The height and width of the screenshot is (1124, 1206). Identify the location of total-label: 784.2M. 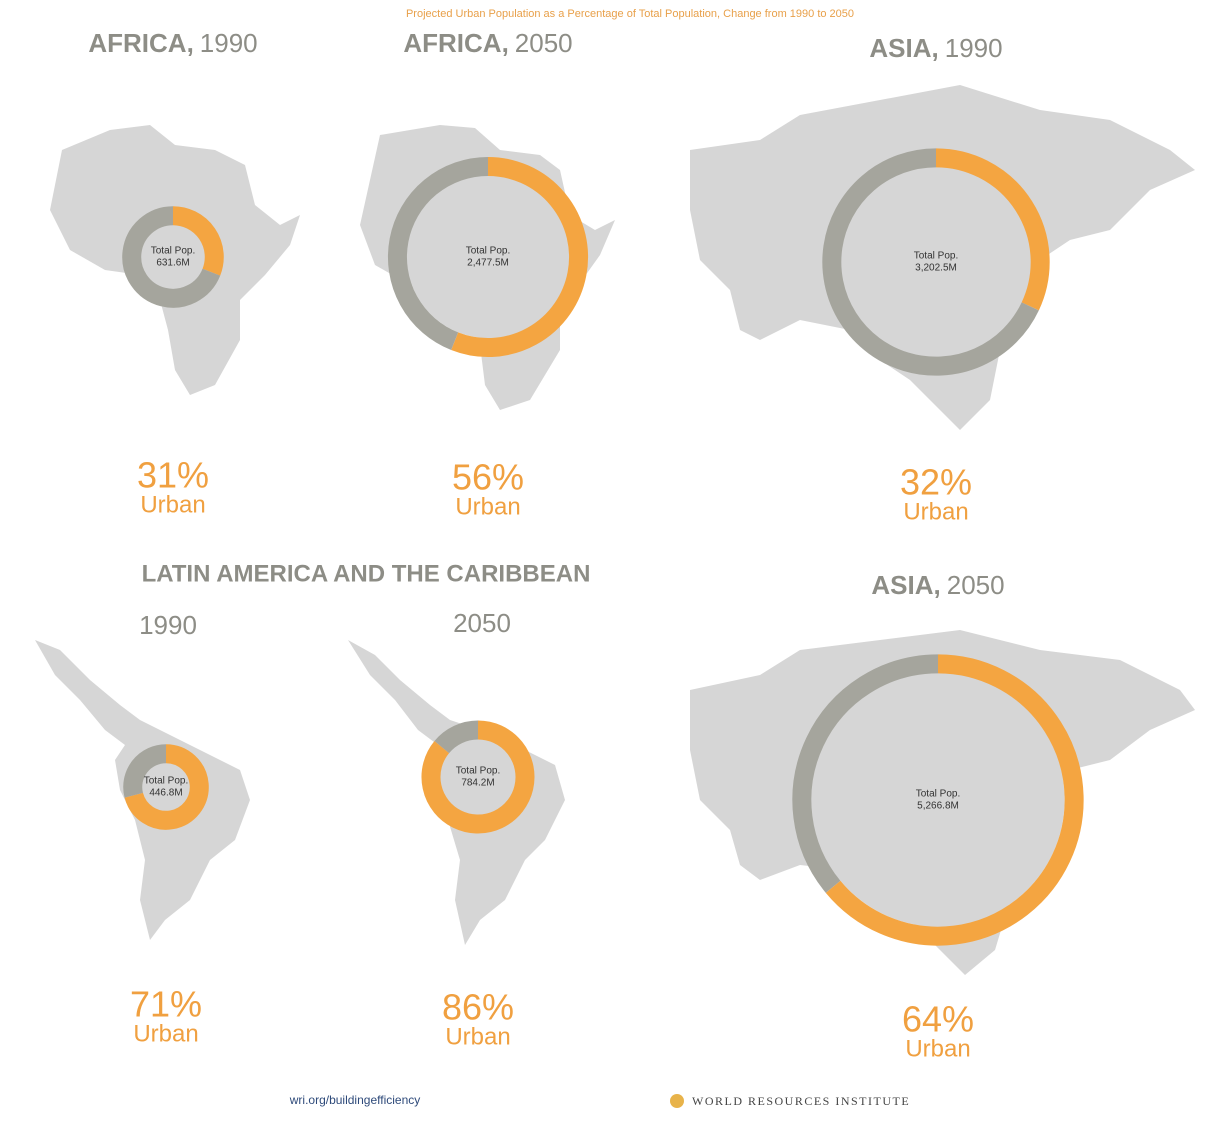
(477, 783).